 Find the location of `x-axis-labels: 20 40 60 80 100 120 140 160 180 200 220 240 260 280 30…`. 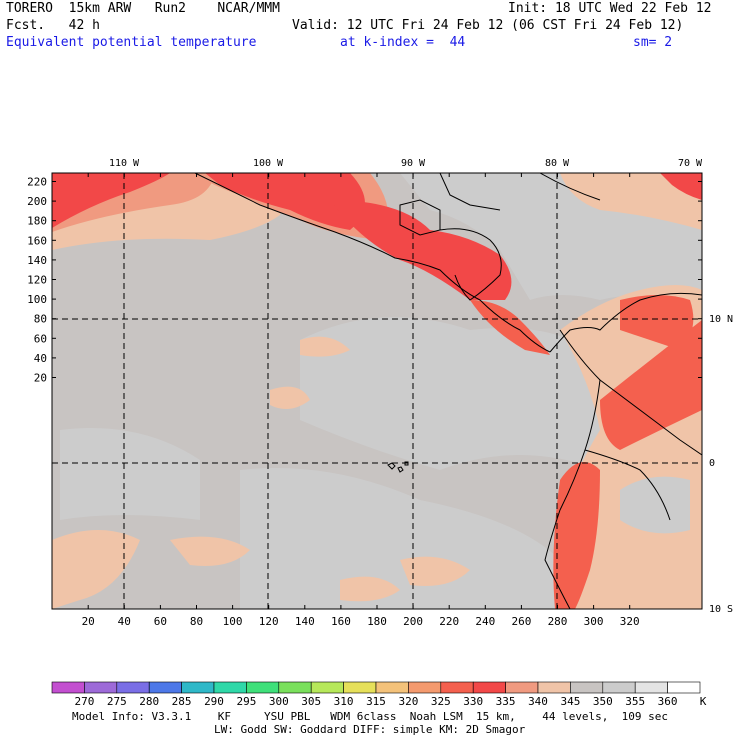

x-axis-labels: 20 40 60 80 100 120 140 160 180 200 220 240 260 280 30… is located at coordinates (361, 621).